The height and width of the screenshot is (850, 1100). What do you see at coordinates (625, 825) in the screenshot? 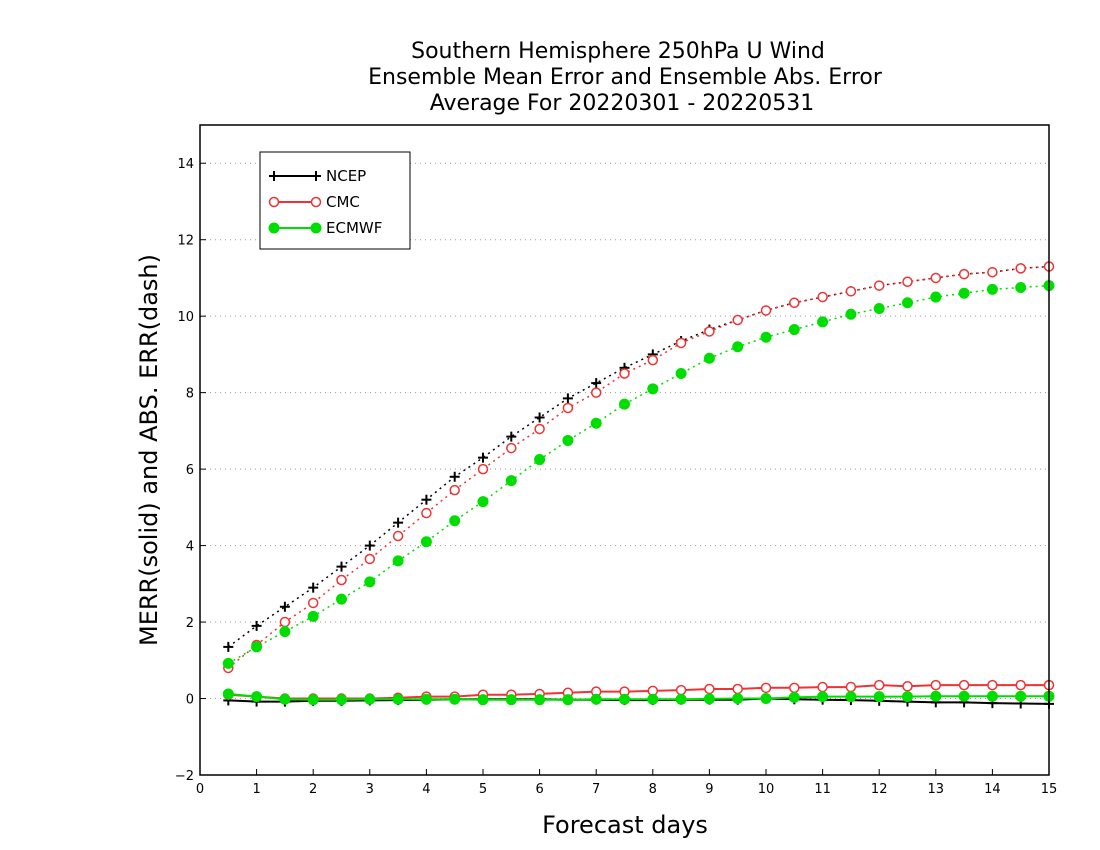
I see `x-axis-label: Forecast days` at bounding box center [625, 825].